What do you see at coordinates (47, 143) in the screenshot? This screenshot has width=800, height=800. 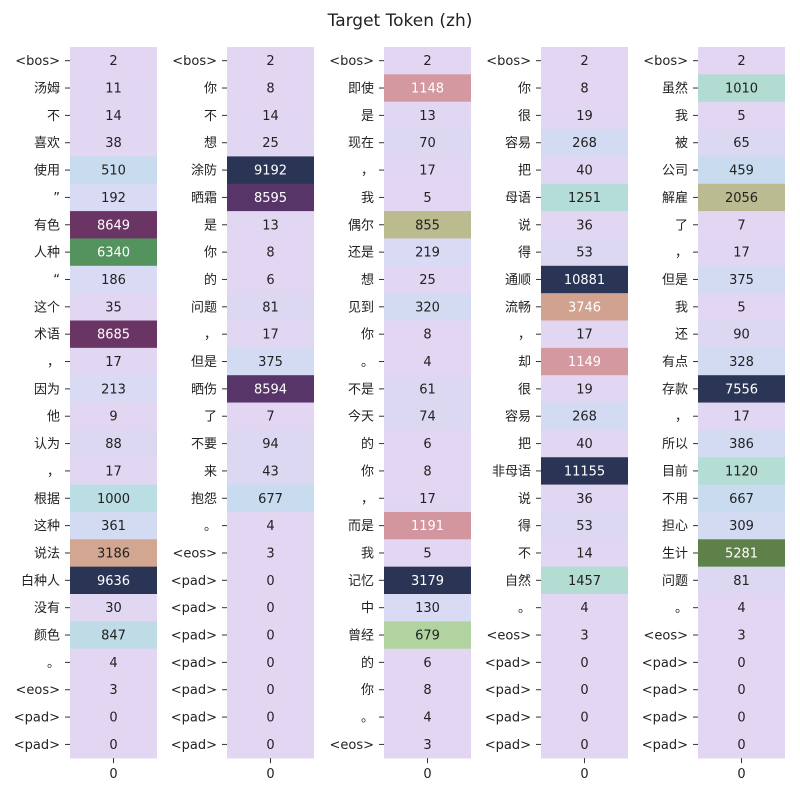 I see `token-label: 喜欢` at bounding box center [47, 143].